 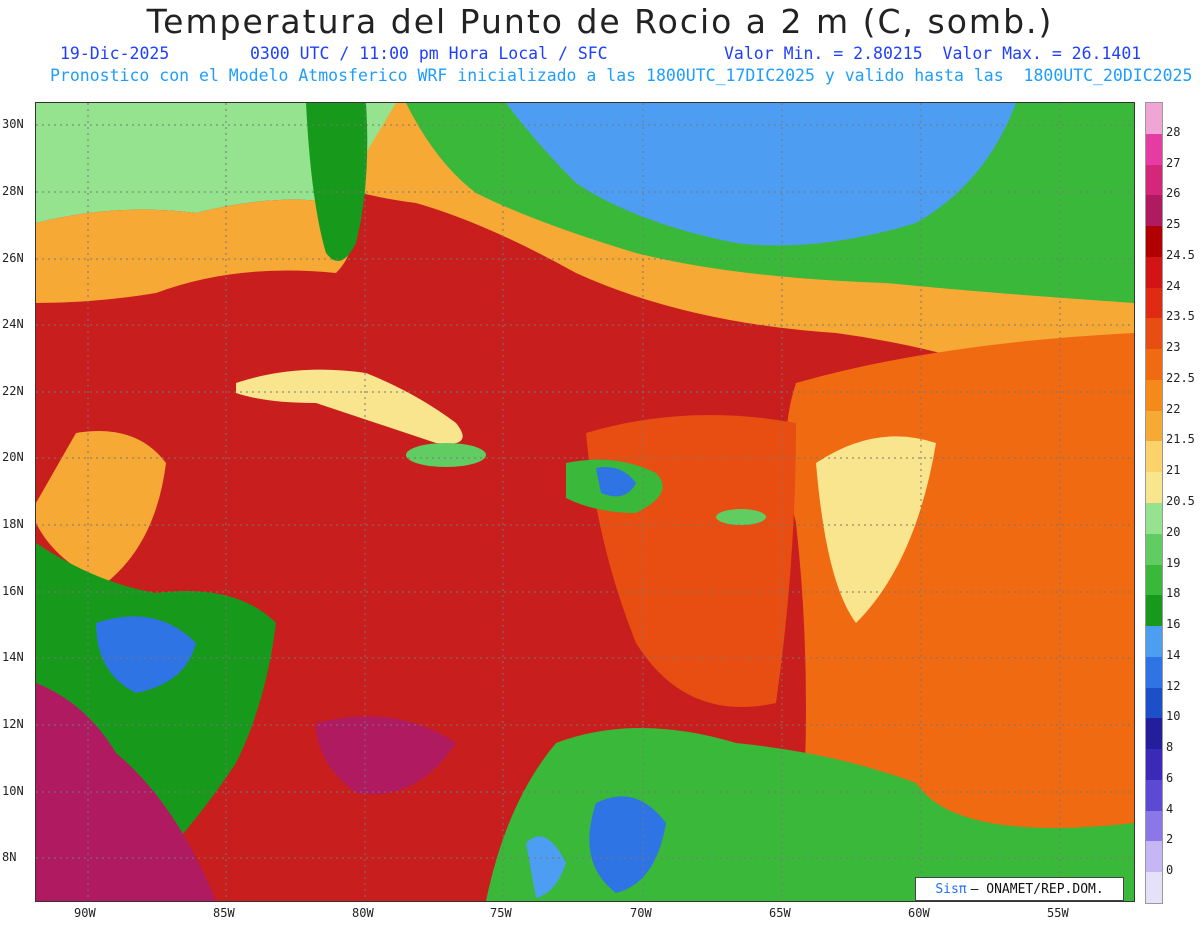 I want to click on colorbar-tick-label: 0, so click(x=1170, y=870).